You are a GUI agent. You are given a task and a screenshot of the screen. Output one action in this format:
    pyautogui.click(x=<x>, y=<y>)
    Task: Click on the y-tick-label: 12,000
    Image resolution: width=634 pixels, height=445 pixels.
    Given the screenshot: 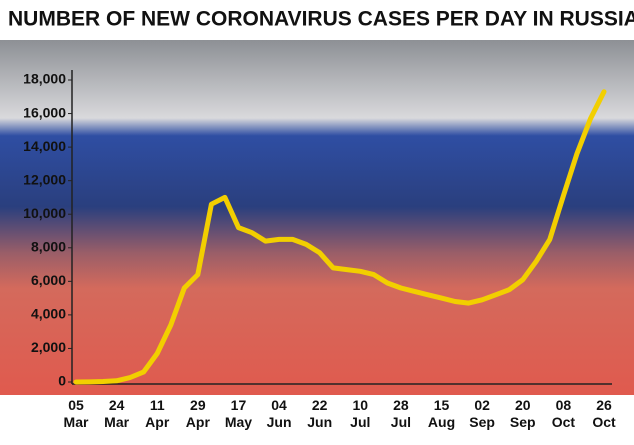 What is the action you would take?
    pyautogui.click(x=44, y=179)
    